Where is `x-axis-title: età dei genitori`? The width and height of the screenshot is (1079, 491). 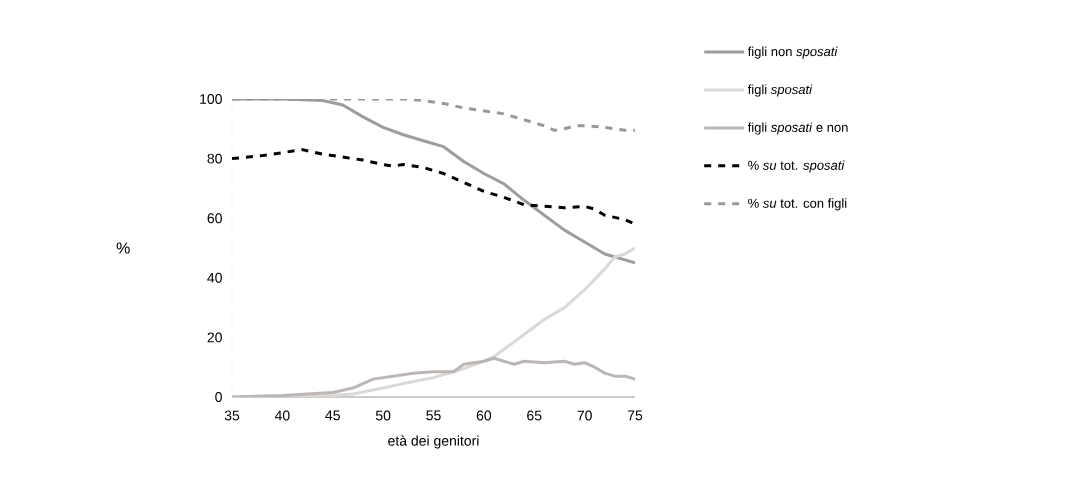
x-axis-title: età dei genitori is located at coordinates (433, 442).